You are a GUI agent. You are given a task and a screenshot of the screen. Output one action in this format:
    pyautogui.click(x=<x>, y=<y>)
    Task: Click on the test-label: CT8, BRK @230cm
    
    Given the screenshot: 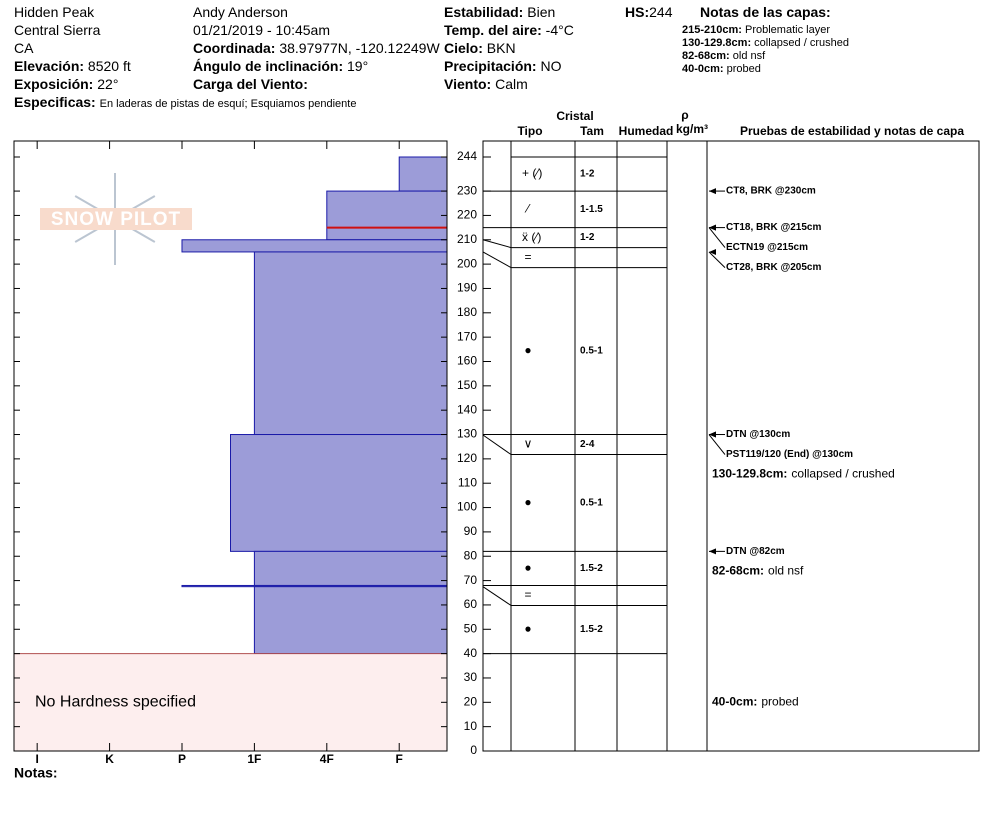 What is the action you would take?
    pyautogui.click(x=771, y=191)
    